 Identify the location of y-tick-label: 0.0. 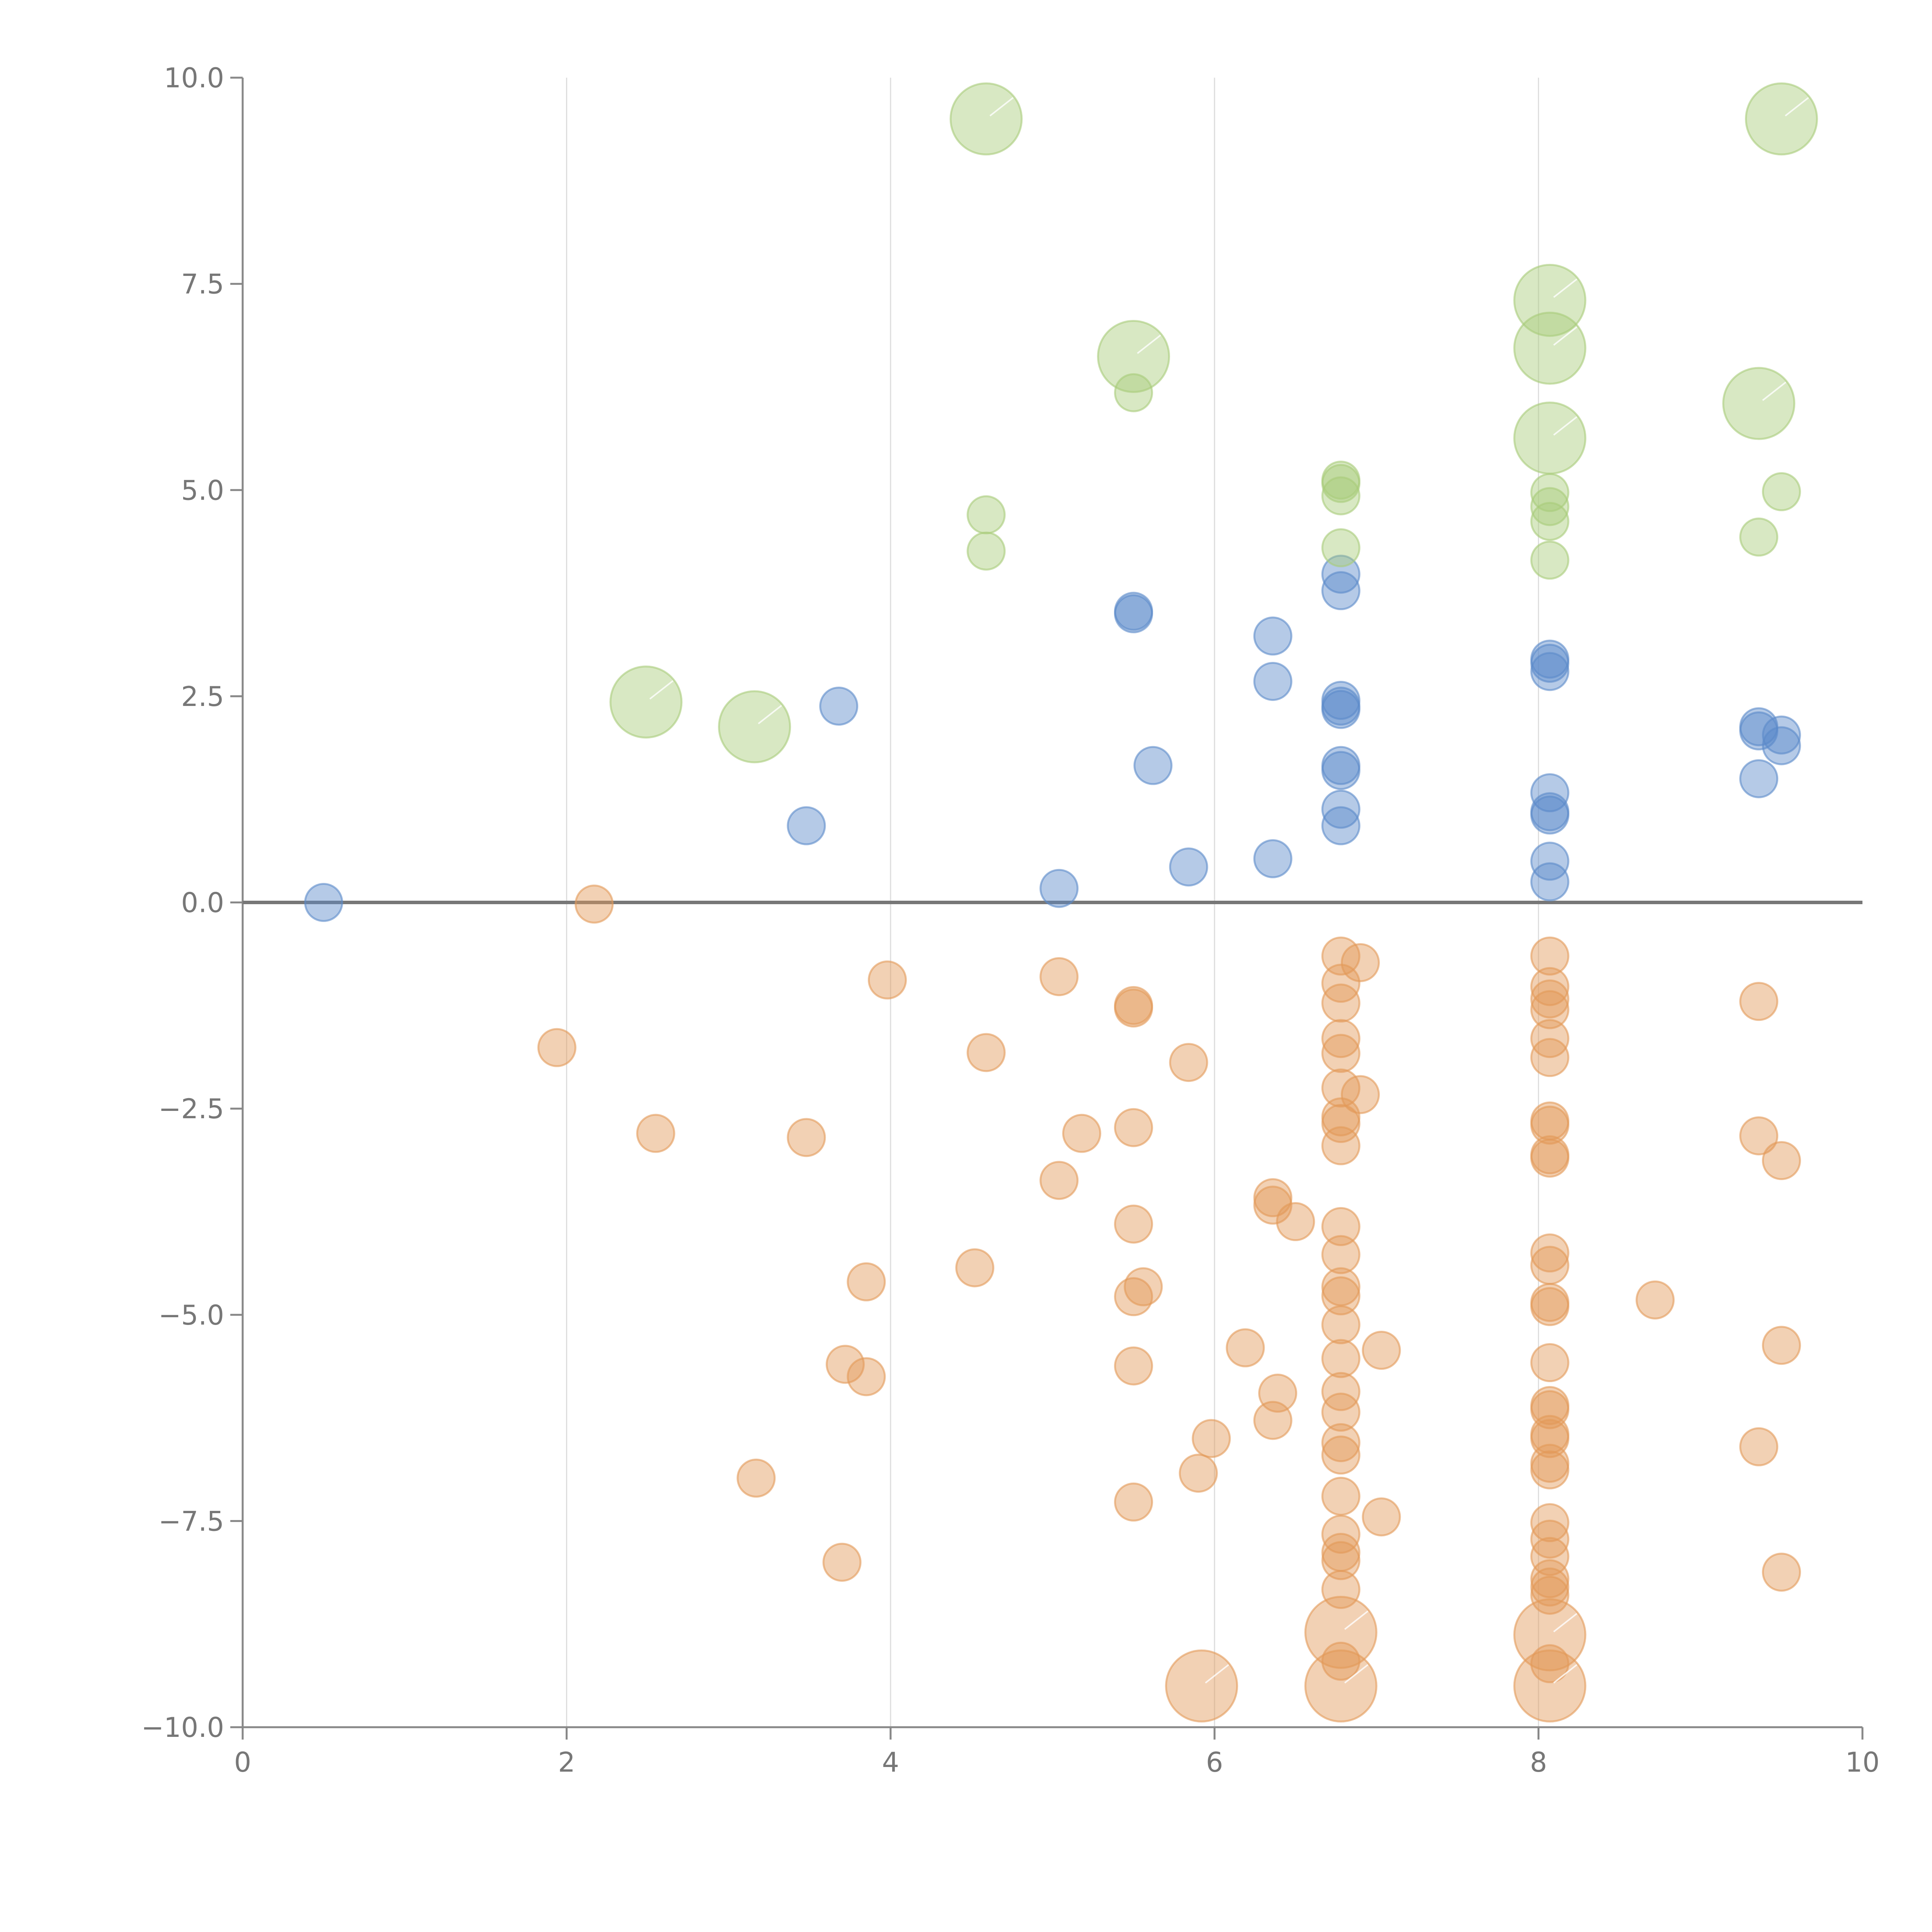
(202, 903).